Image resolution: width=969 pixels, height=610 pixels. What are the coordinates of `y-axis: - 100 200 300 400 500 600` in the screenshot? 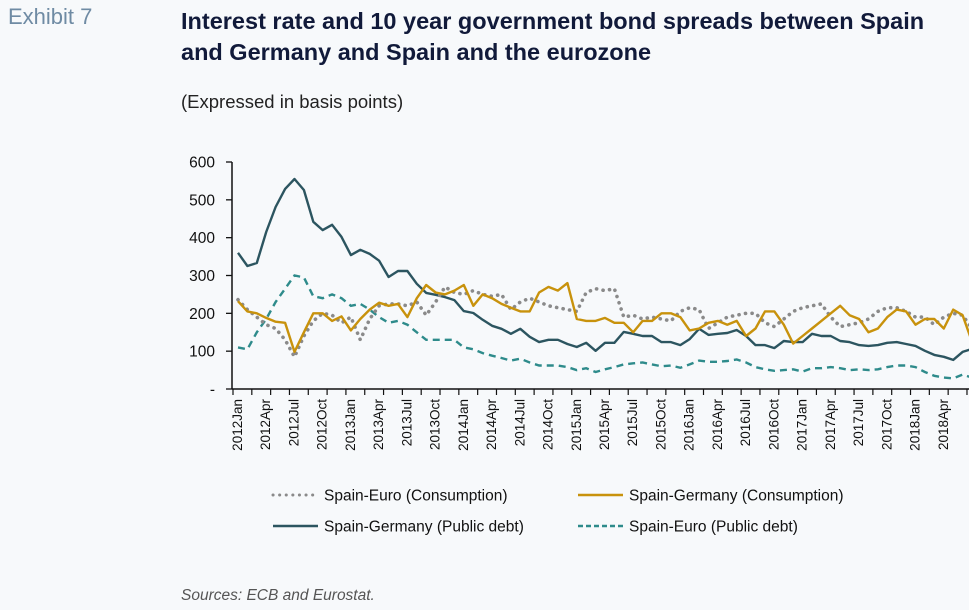 It's located at (211, 277).